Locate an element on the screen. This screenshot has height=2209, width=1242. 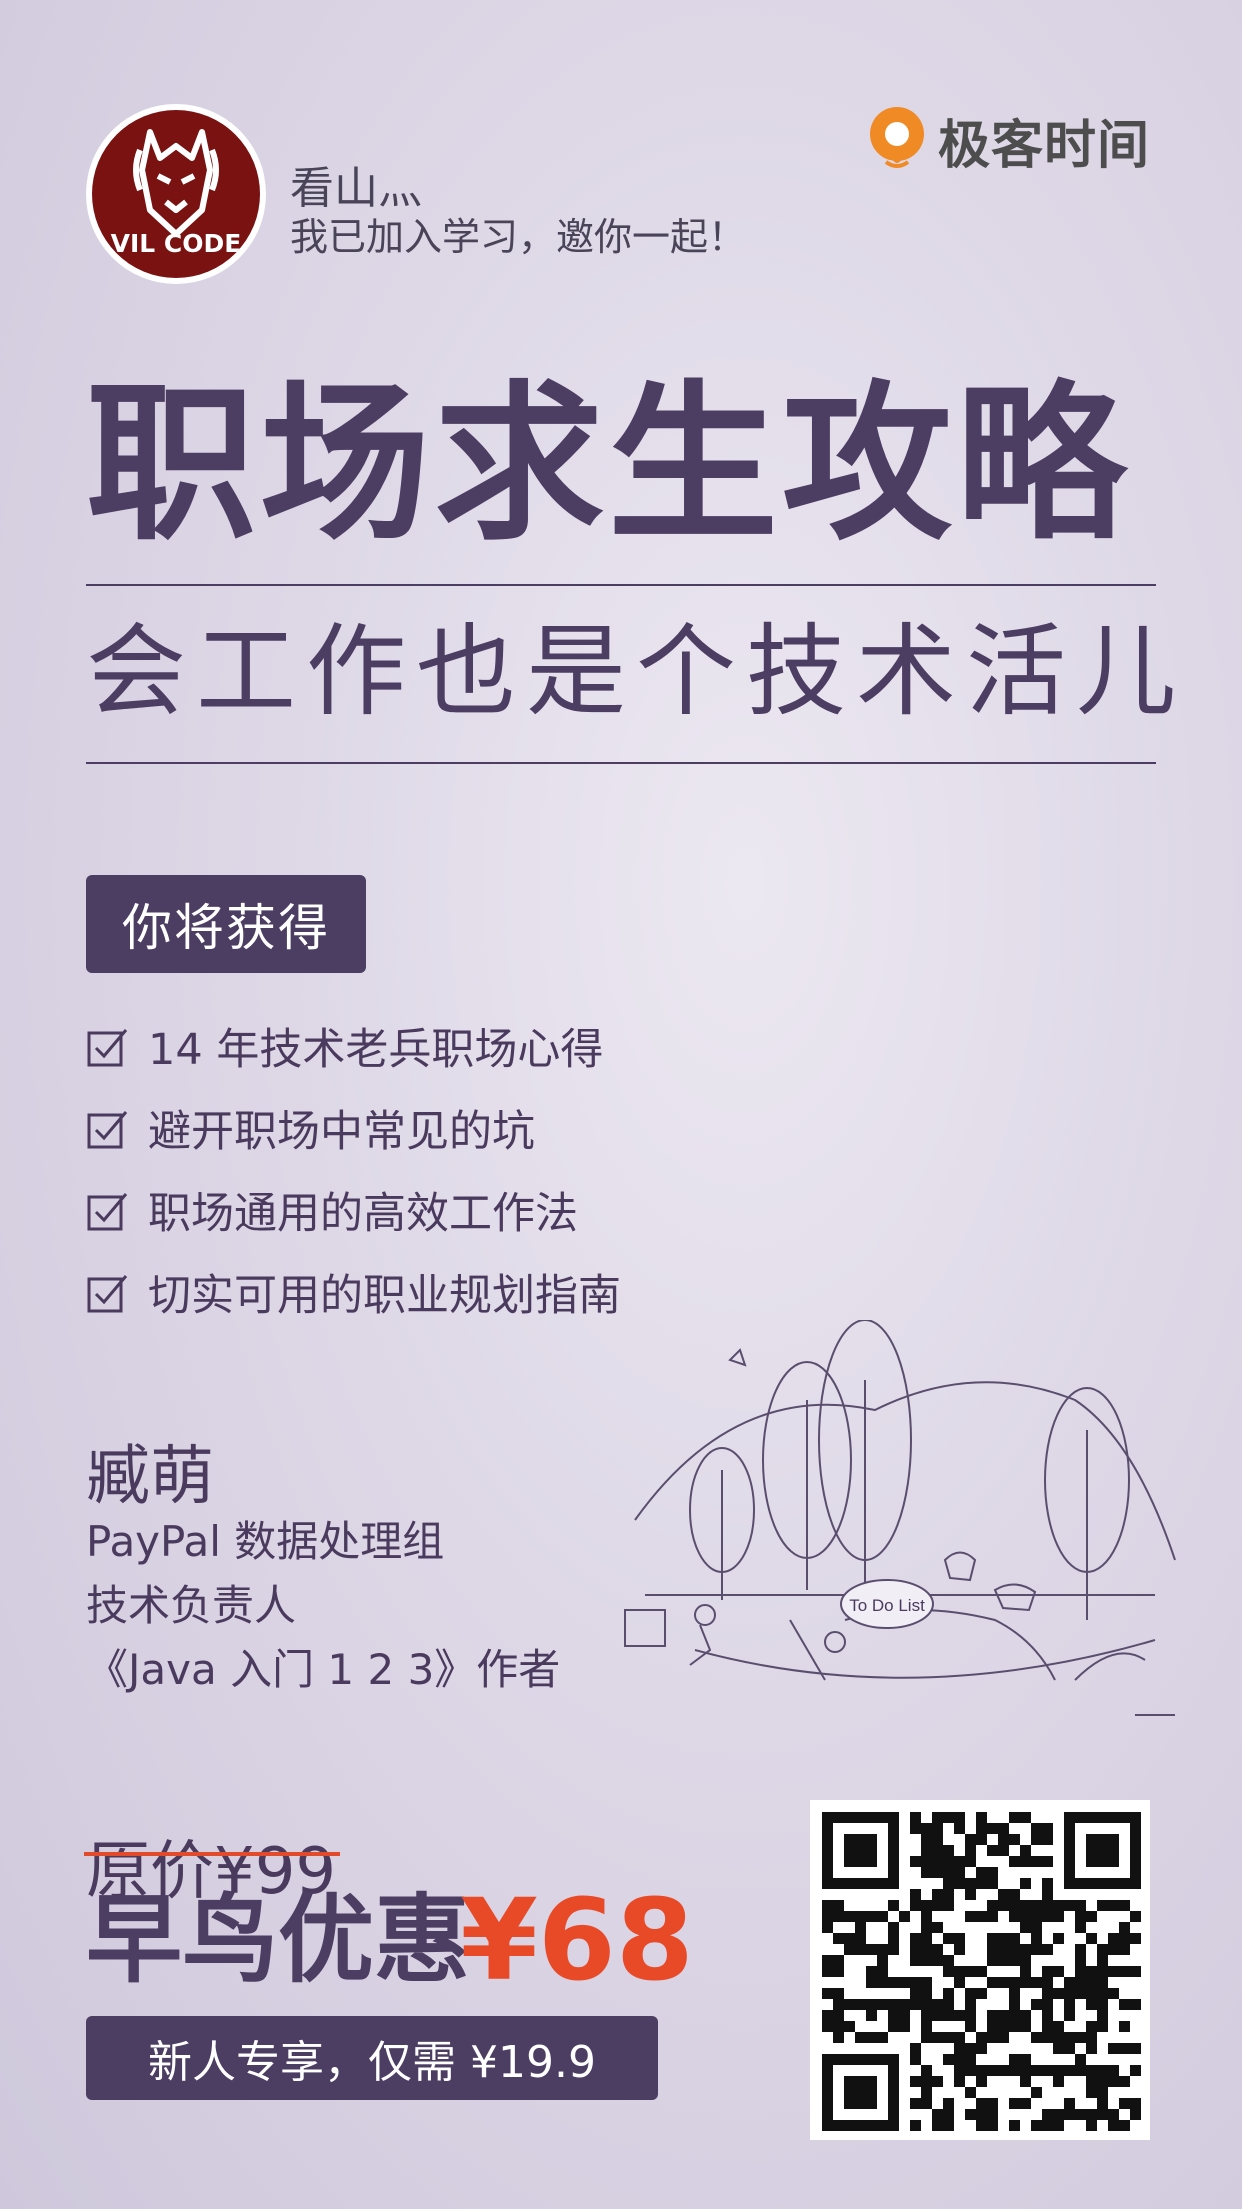
avatar-logo: VIL CODE is located at coordinates (176, 194).